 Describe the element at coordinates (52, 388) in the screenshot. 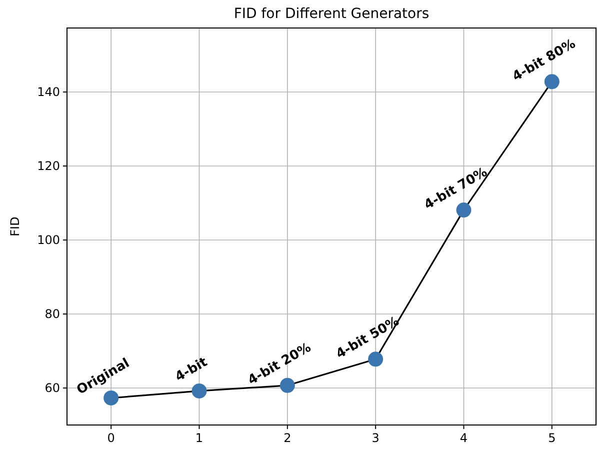

I see `y-tick-label: 60` at that location.